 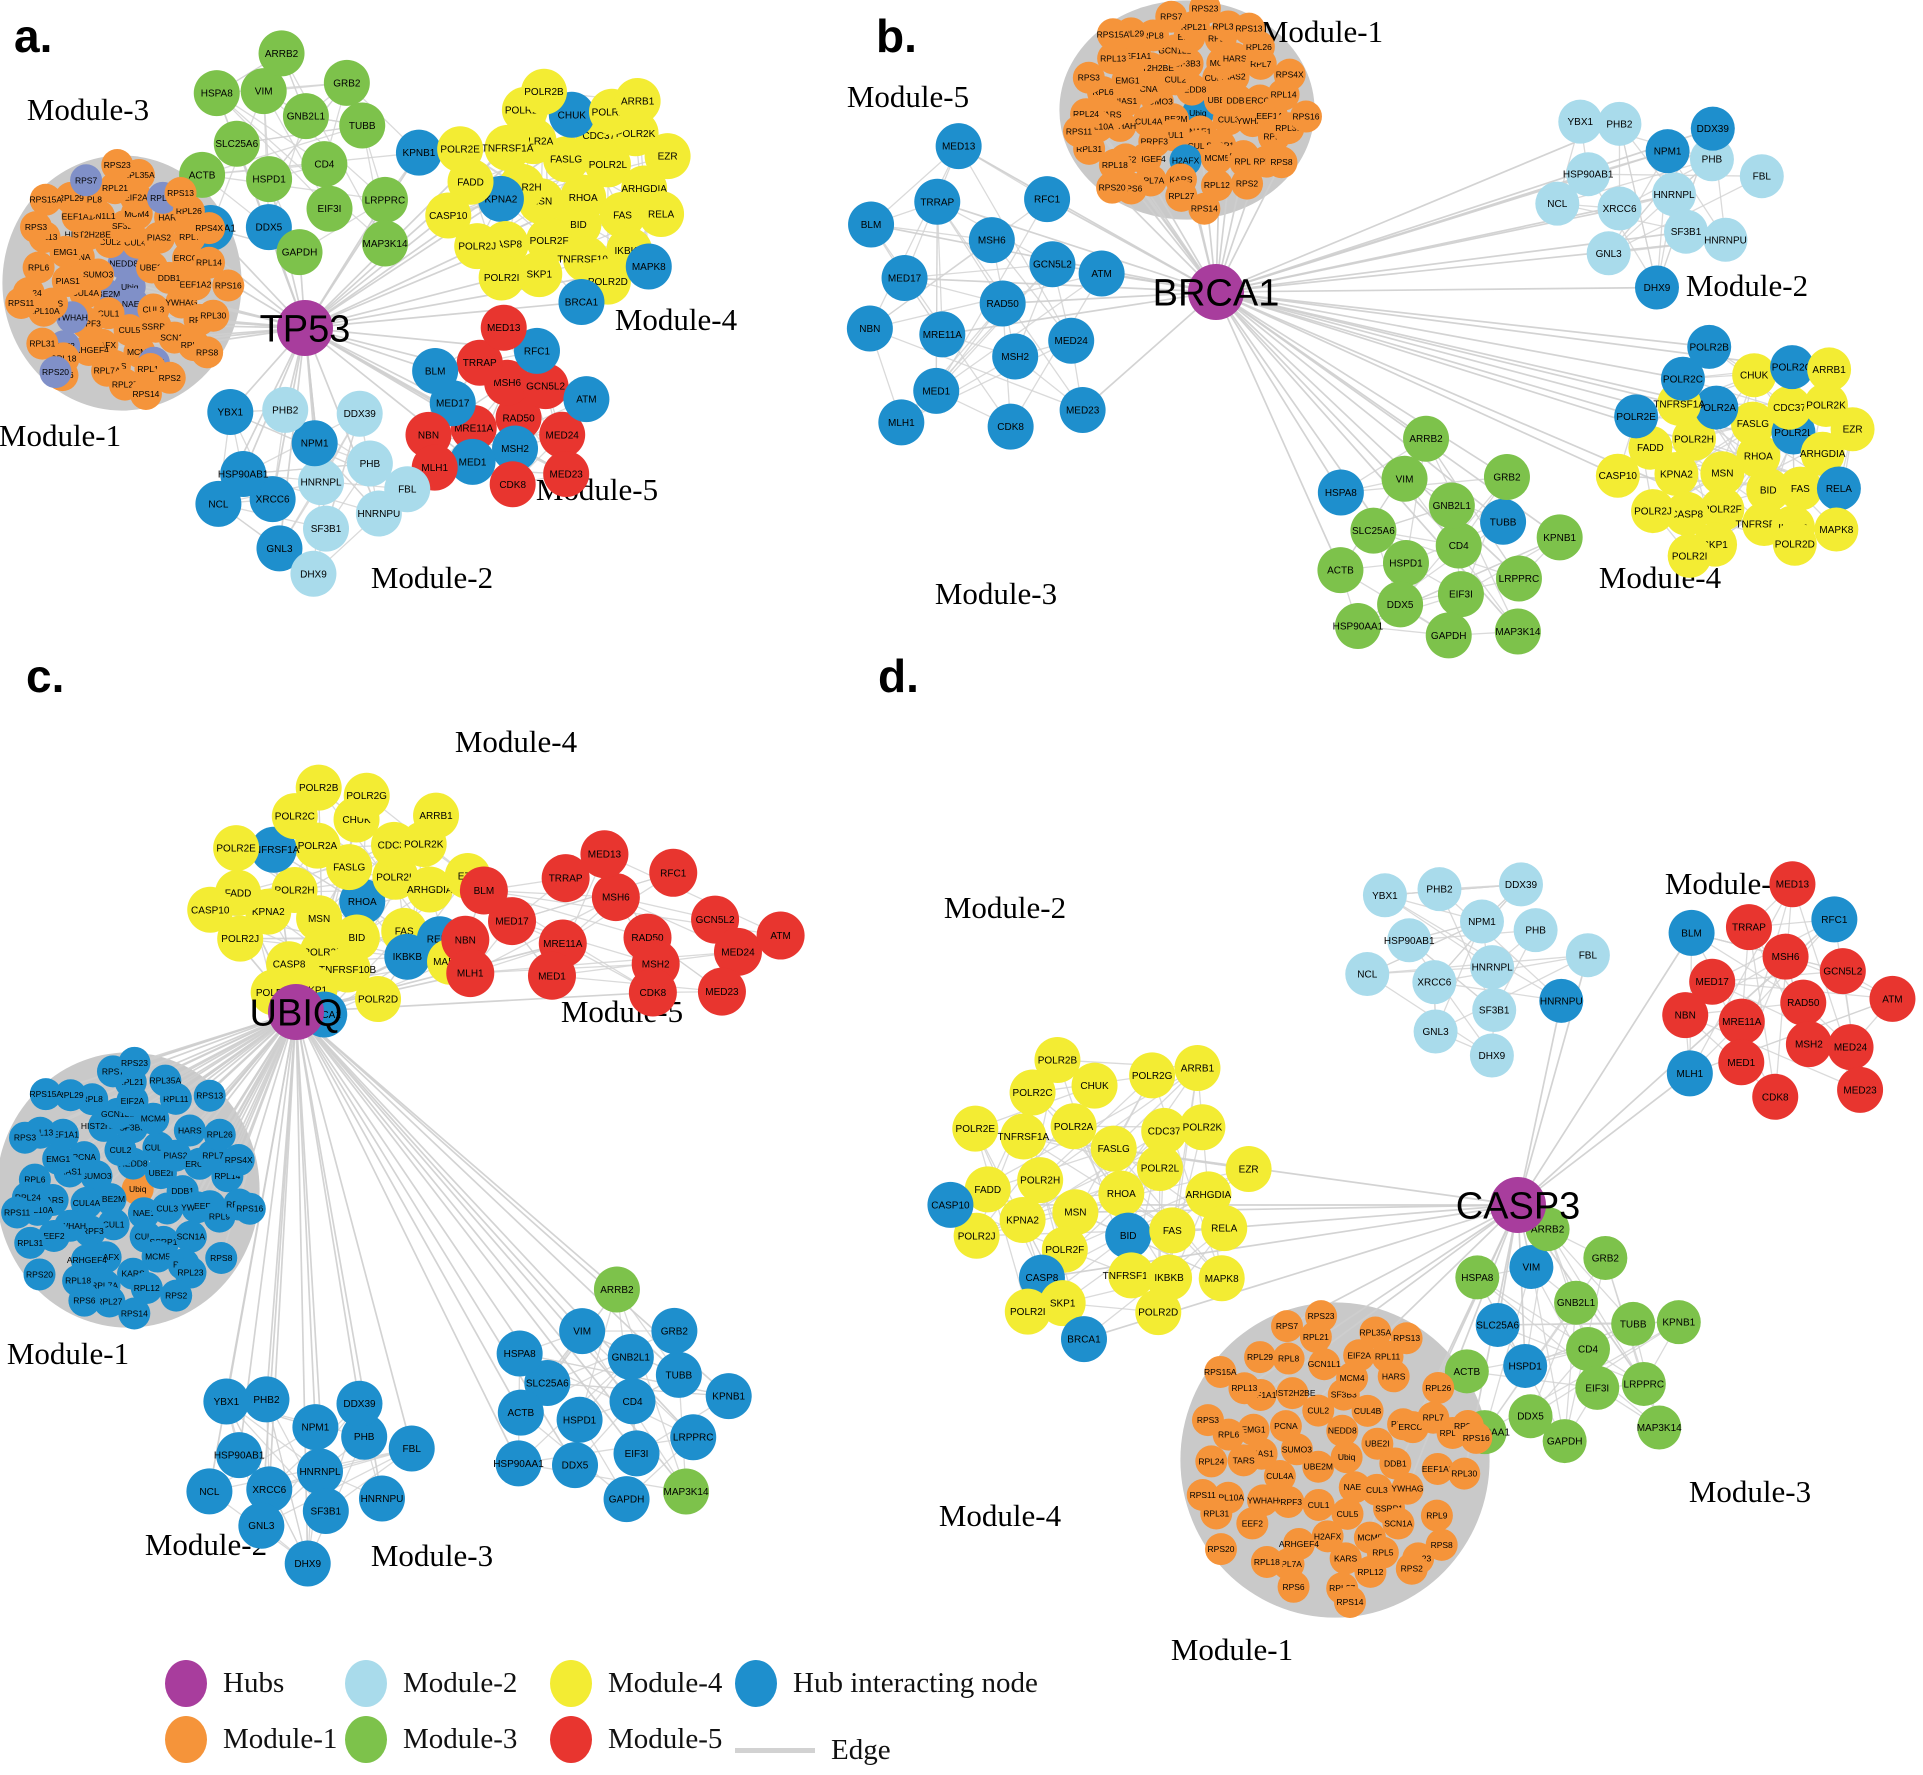 I want to click on node-HARS, so click(x=189, y=1130).